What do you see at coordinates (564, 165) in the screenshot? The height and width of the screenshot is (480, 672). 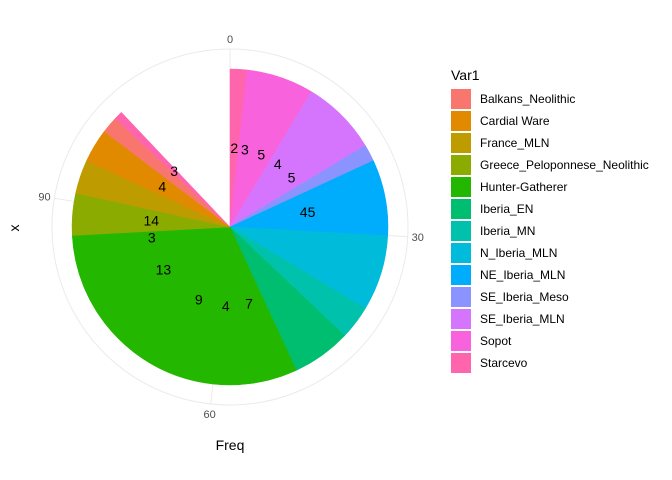 I see `legend-label: Greece_Peloponnese_Neolithic` at bounding box center [564, 165].